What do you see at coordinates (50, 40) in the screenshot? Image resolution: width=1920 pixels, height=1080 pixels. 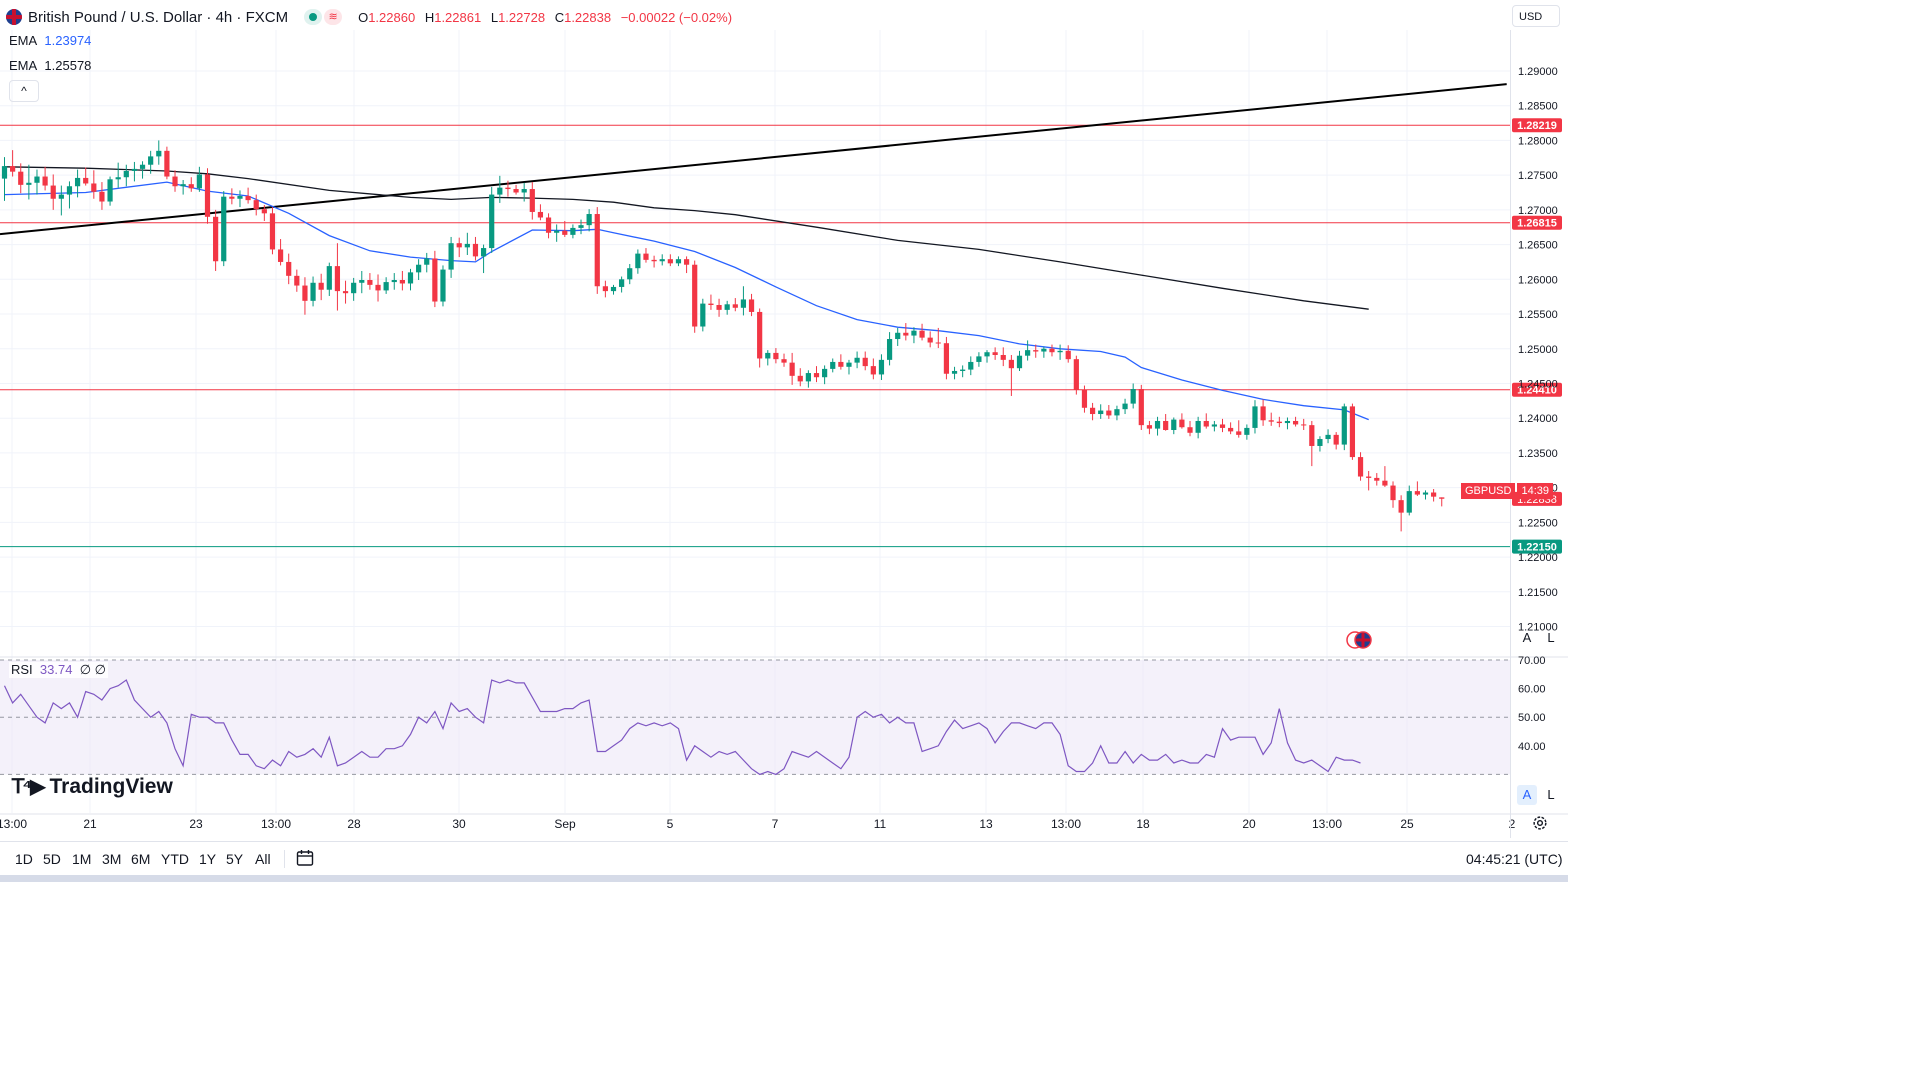 I see `ema-fast-legend: EMA 1.23974` at bounding box center [50, 40].